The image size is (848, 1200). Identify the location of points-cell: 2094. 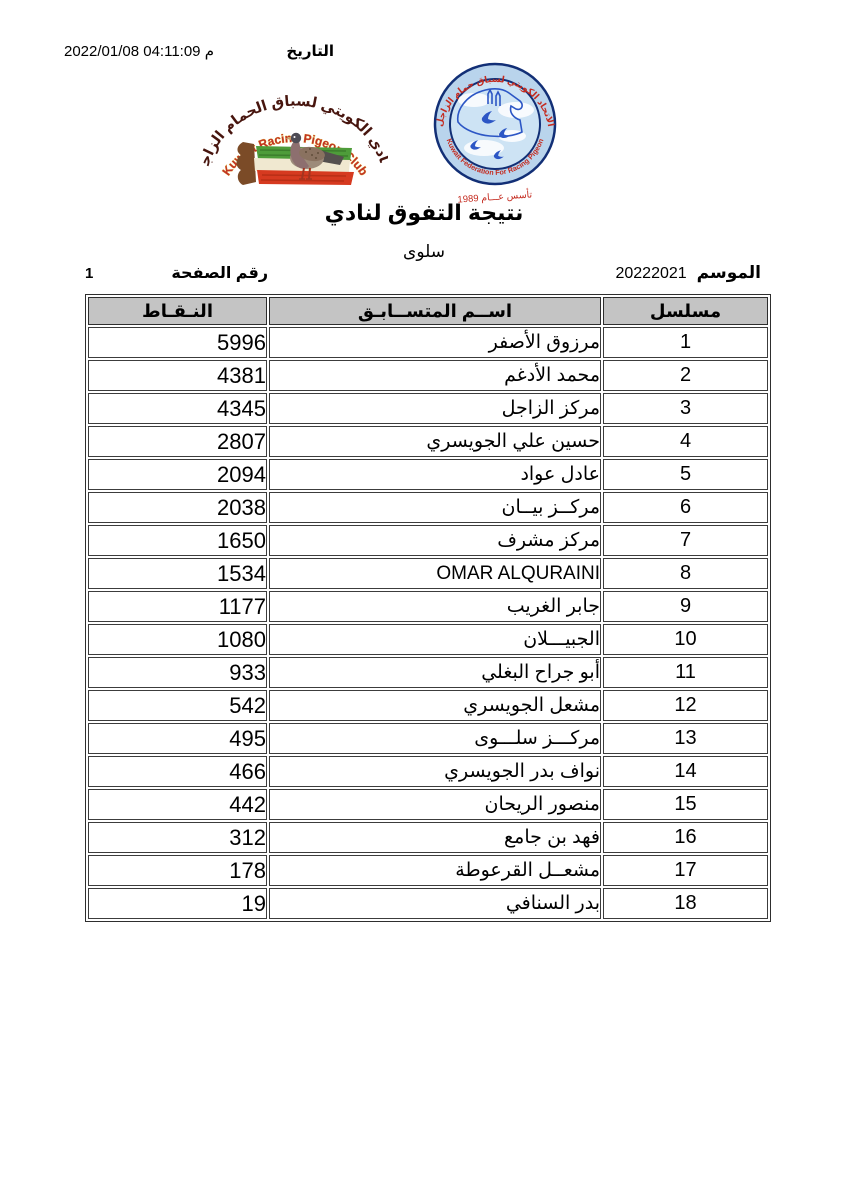
(177, 474).